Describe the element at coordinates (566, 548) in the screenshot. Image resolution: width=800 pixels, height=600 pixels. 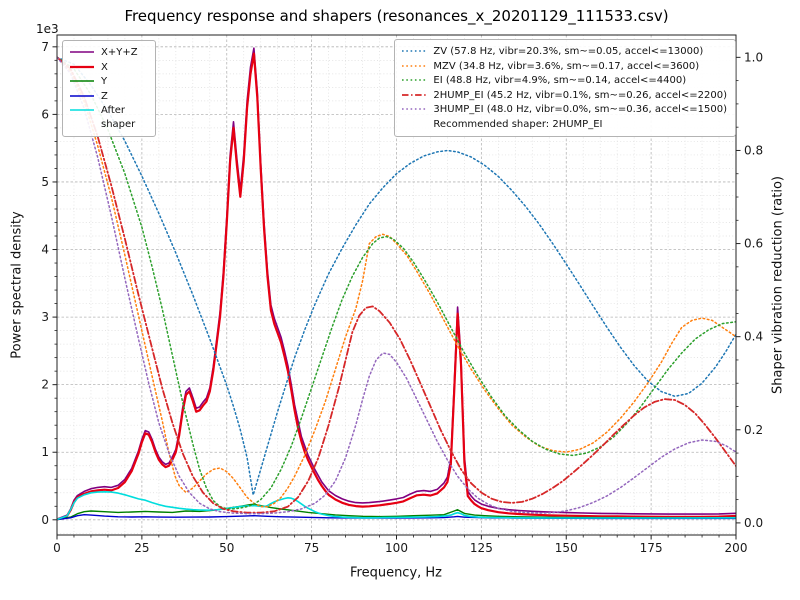
I see `tick-label: 150` at that location.